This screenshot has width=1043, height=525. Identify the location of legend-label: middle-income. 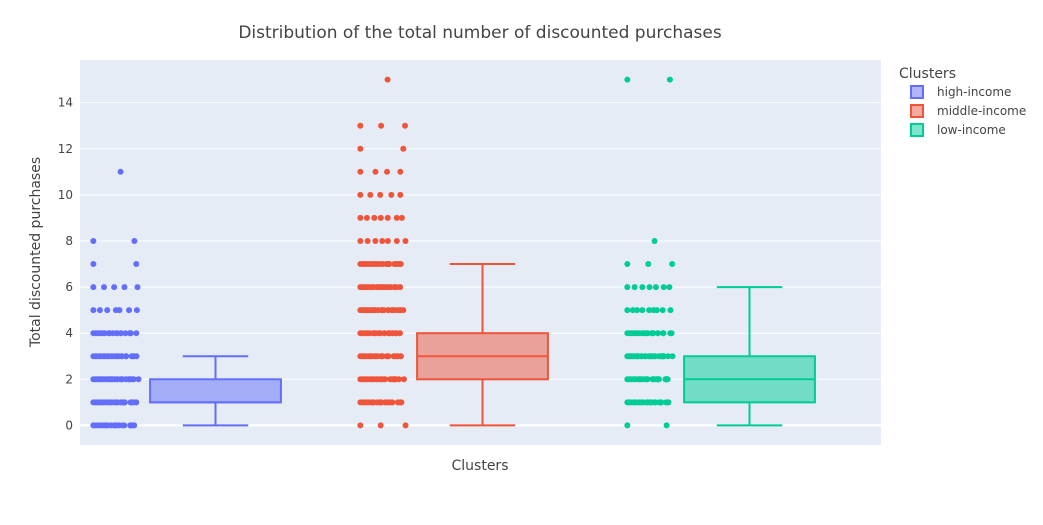
(981, 111).